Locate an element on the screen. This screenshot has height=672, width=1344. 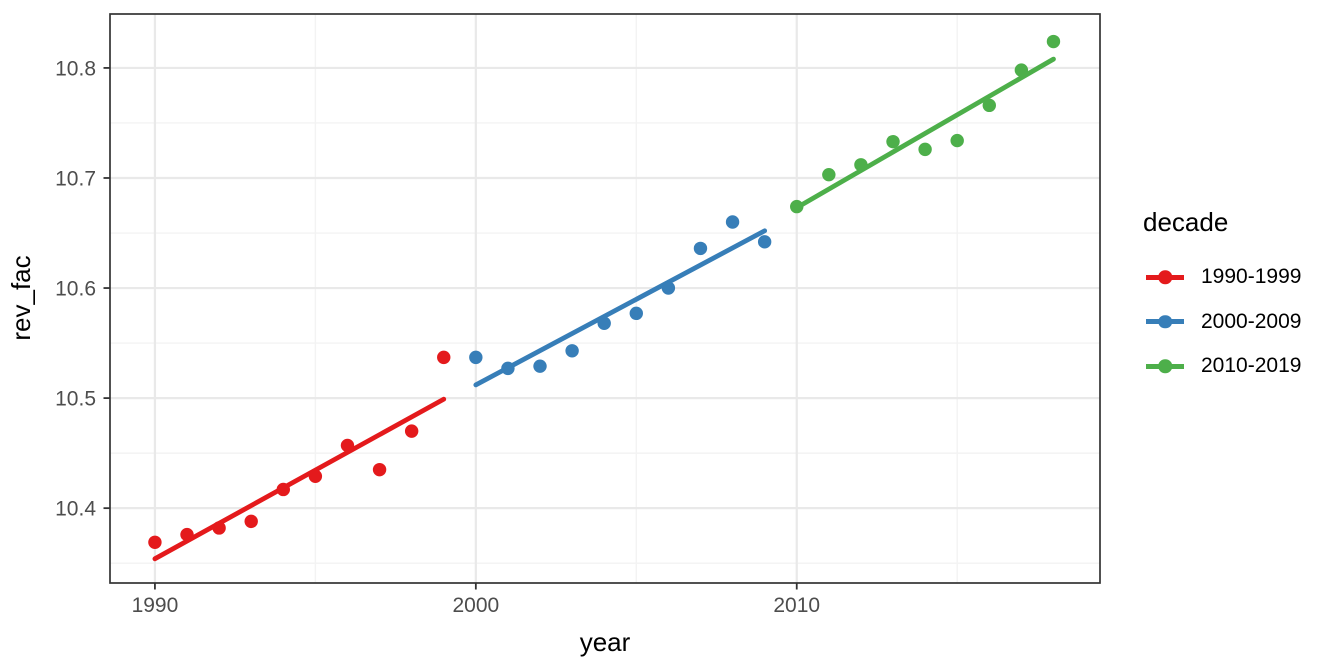
y-tick-label: 10.7 is located at coordinates (75, 178).